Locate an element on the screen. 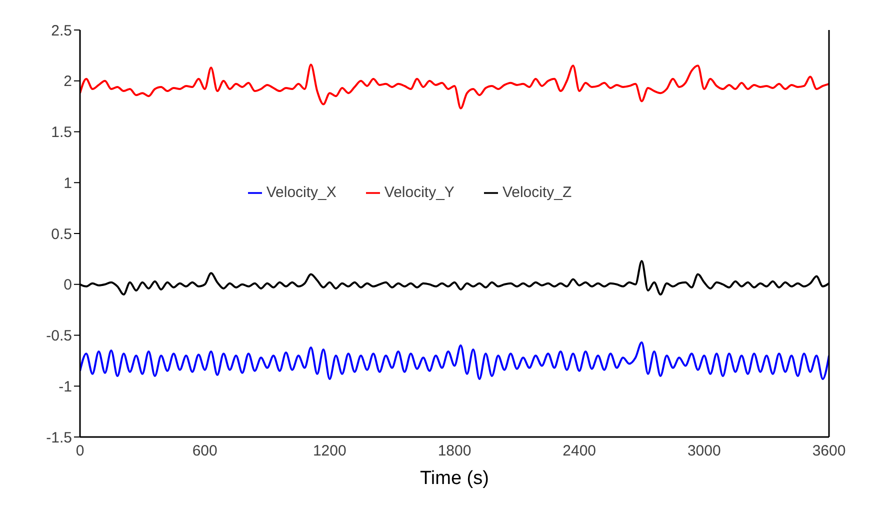 This screenshot has height=520, width=870. y-tick-label: 0.5 is located at coordinates (61, 234).